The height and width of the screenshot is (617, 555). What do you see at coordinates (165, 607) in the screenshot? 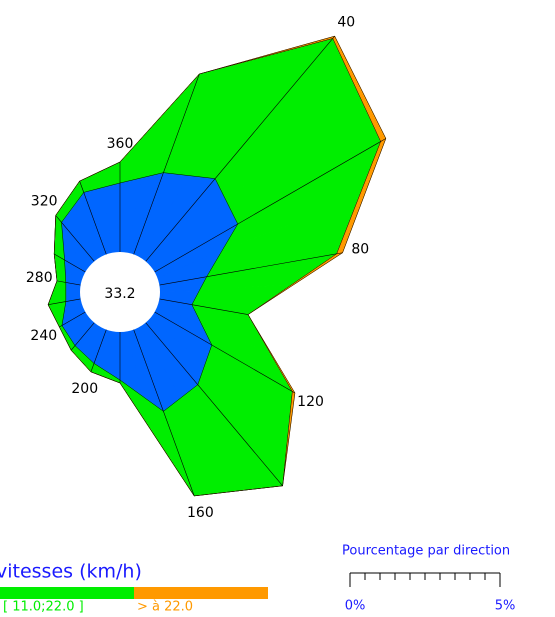
I see `legend-label: > à 22.0` at bounding box center [165, 607].